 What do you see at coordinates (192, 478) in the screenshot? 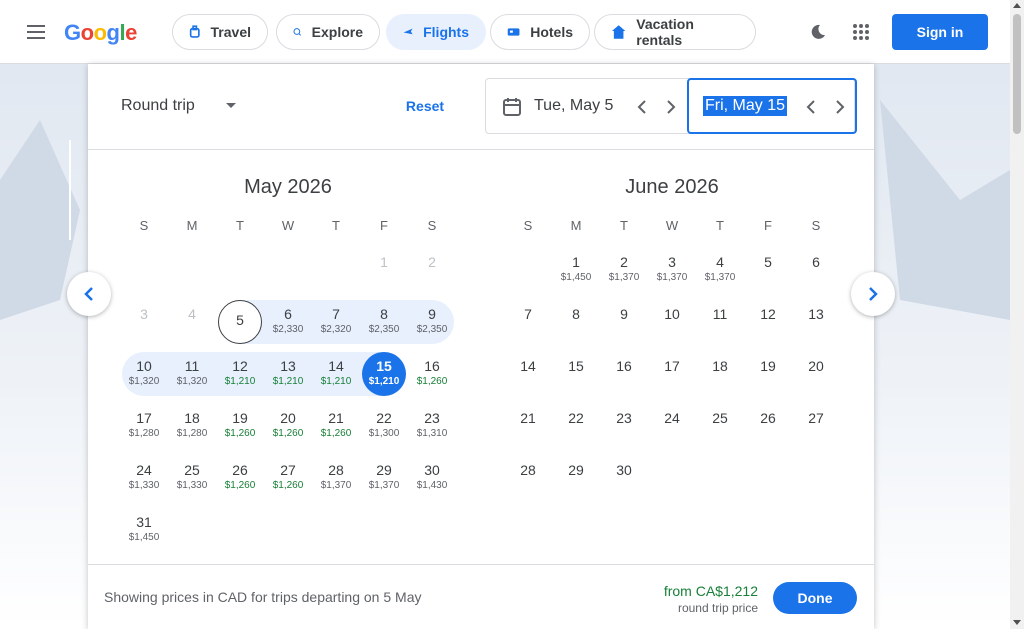
I see `calendar-day-may-25: 25 $1,330` at bounding box center [192, 478].